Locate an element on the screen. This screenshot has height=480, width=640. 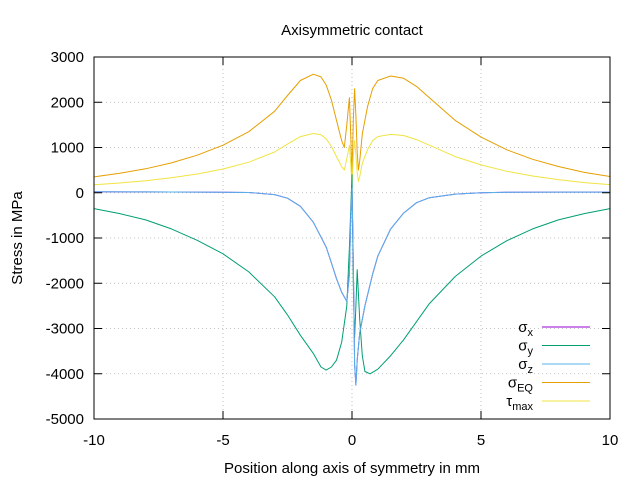
legend-label-y: σy is located at coordinates (525, 348).